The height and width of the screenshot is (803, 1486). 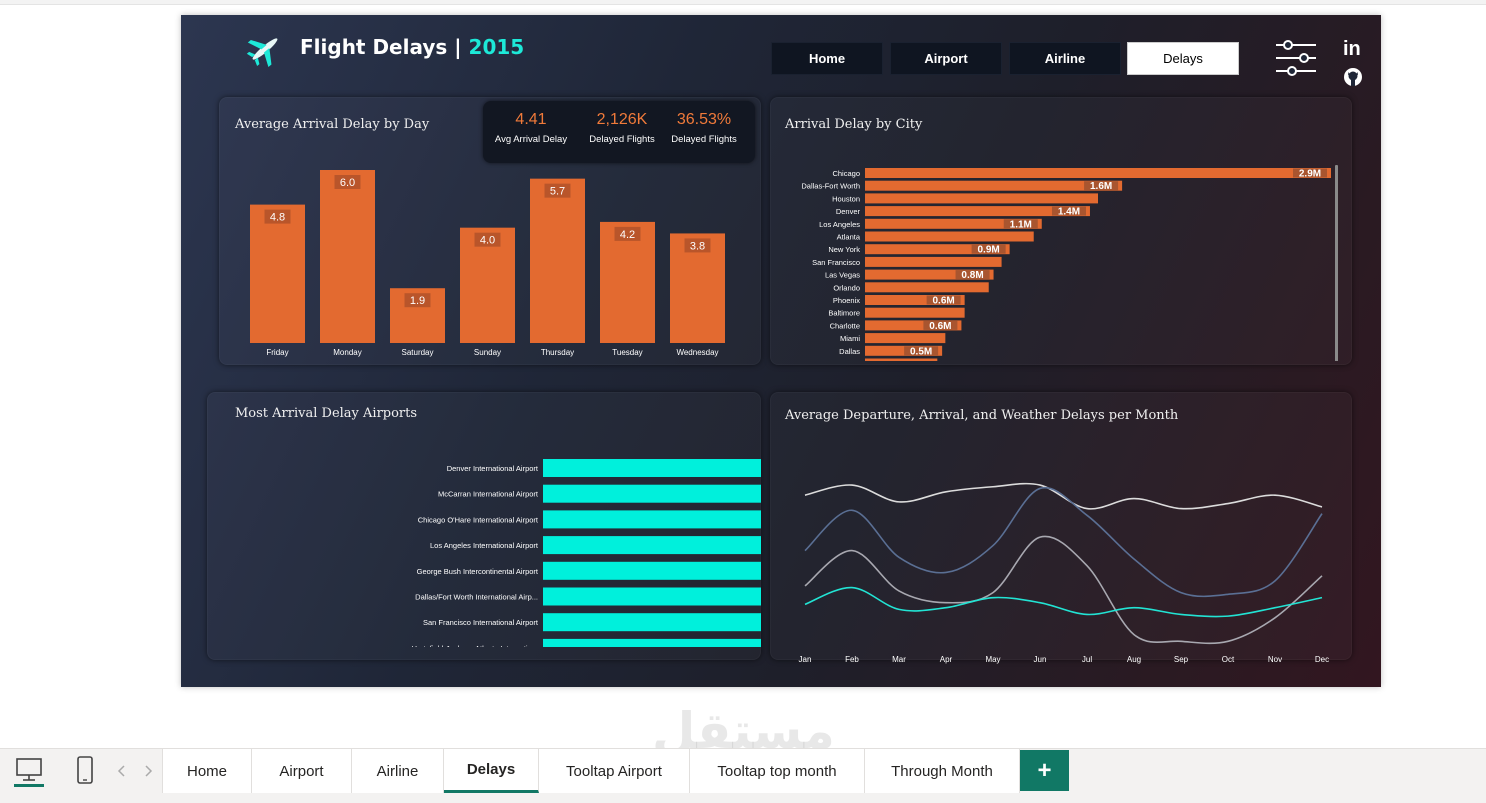 I want to click on x-tick-label: Jan, so click(x=805, y=659).